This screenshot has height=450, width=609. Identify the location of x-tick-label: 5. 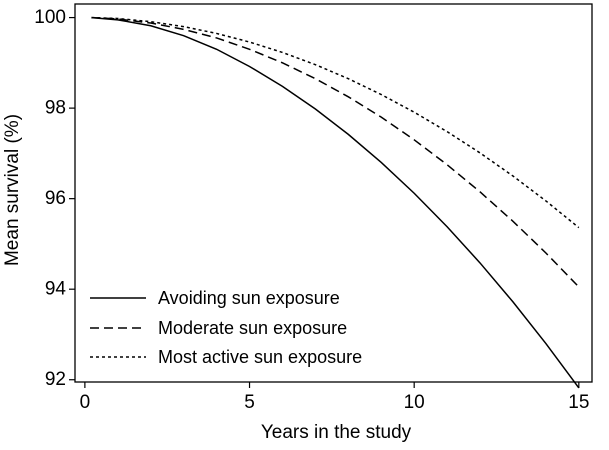
(249, 402).